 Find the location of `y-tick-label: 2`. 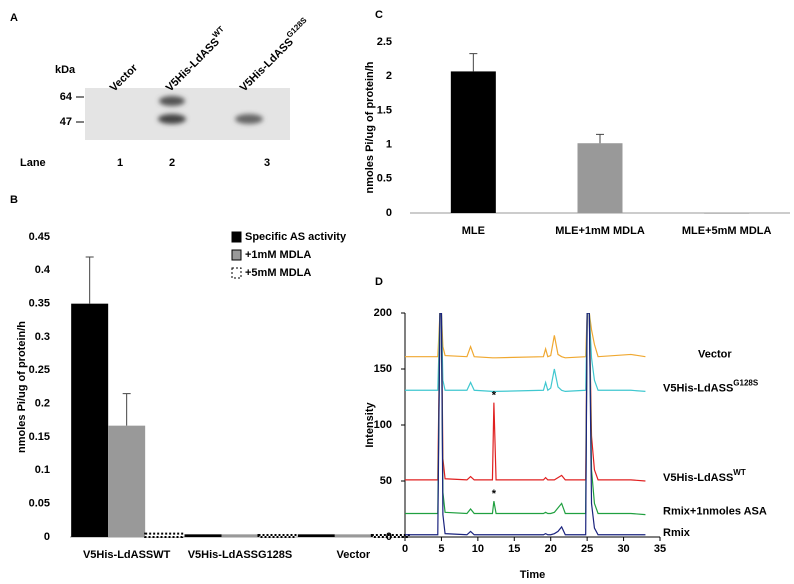

y-tick-label: 2 is located at coordinates (389, 76).